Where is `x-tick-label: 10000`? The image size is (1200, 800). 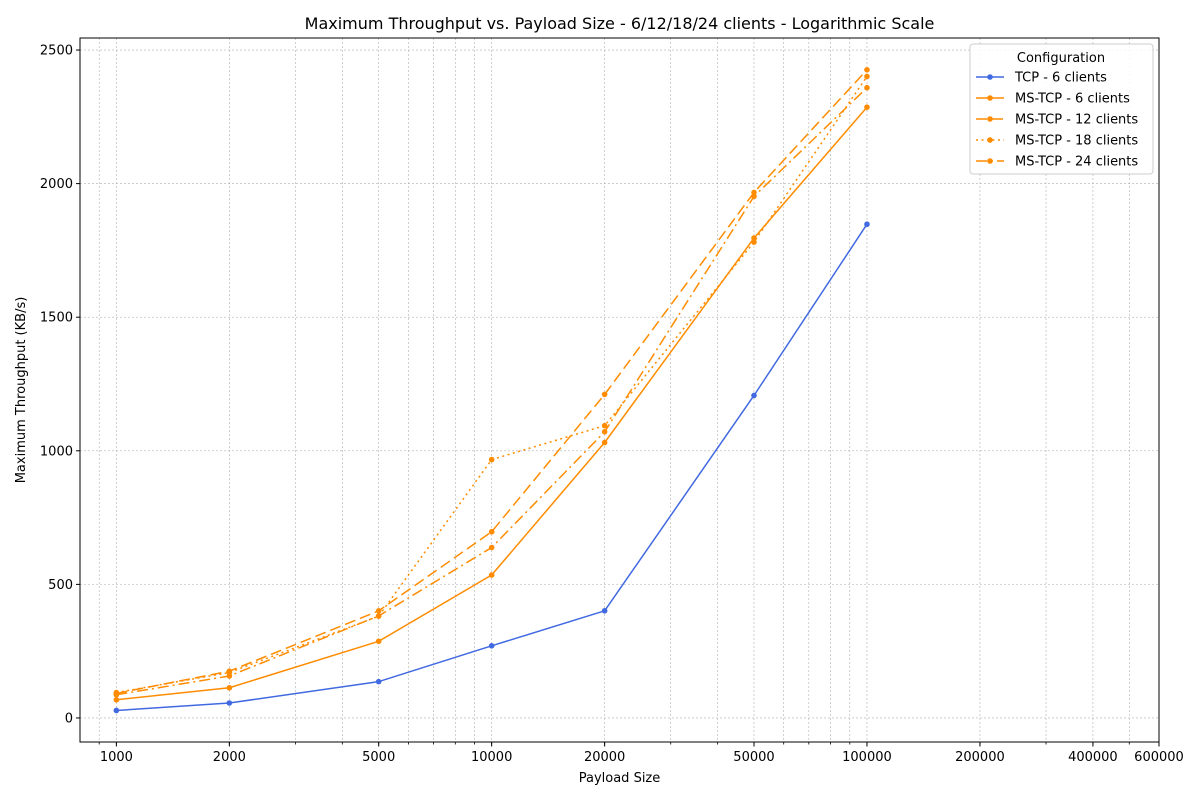 x-tick-label: 10000 is located at coordinates (491, 757).